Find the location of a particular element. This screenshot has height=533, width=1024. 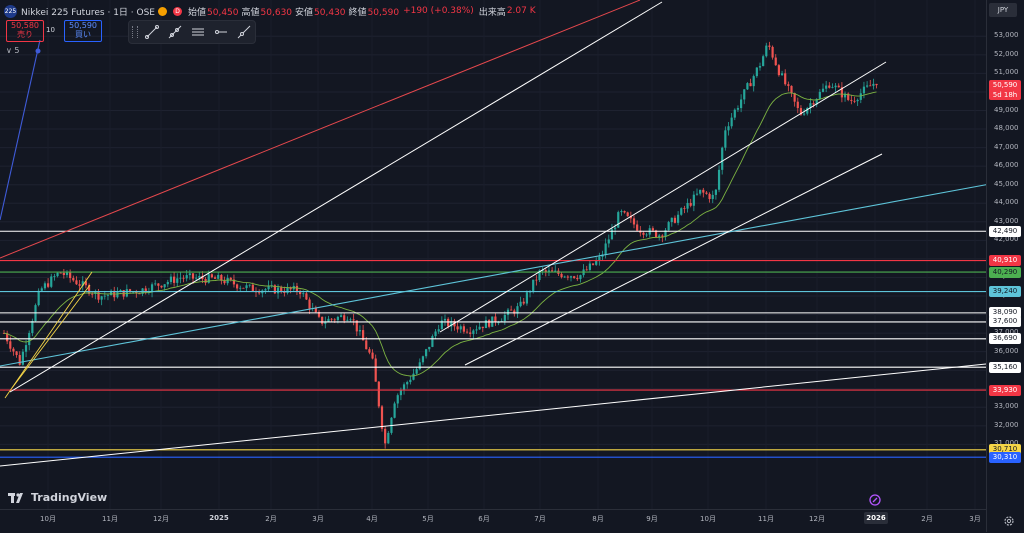

ohlc-label: 始値 is located at coordinates (197, 12).